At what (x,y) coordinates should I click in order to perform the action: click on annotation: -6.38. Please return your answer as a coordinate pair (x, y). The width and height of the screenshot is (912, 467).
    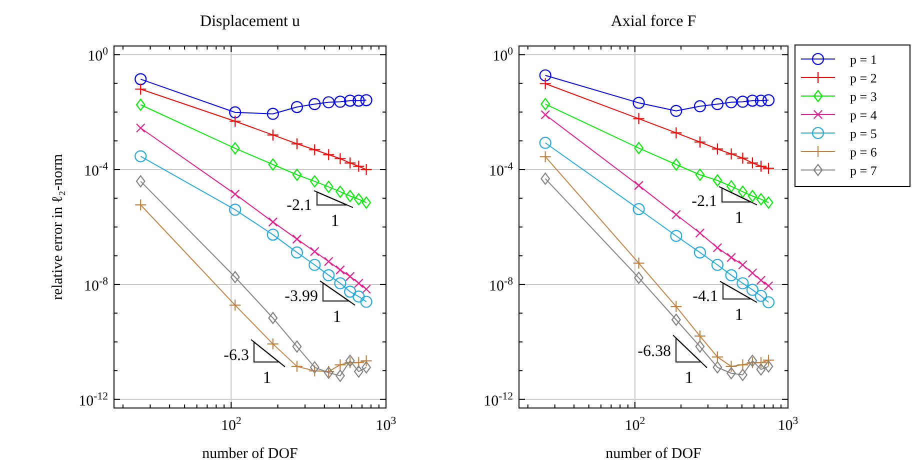
    Looking at the image, I should click on (654, 351).